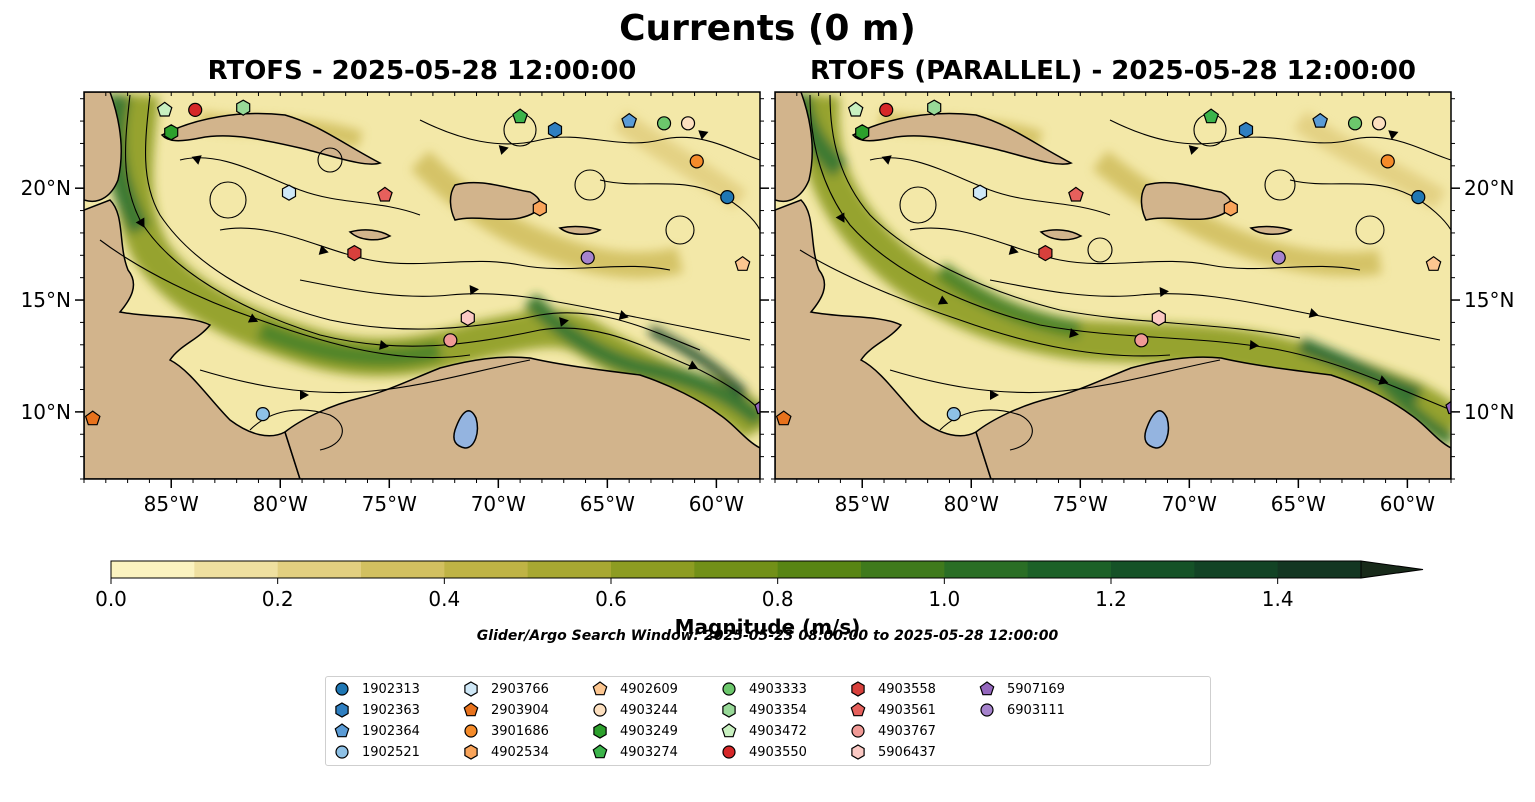  What do you see at coordinates (907, 710) in the screenshot?
I see `legend-label: 4903561` at bounding box center [907, 710].